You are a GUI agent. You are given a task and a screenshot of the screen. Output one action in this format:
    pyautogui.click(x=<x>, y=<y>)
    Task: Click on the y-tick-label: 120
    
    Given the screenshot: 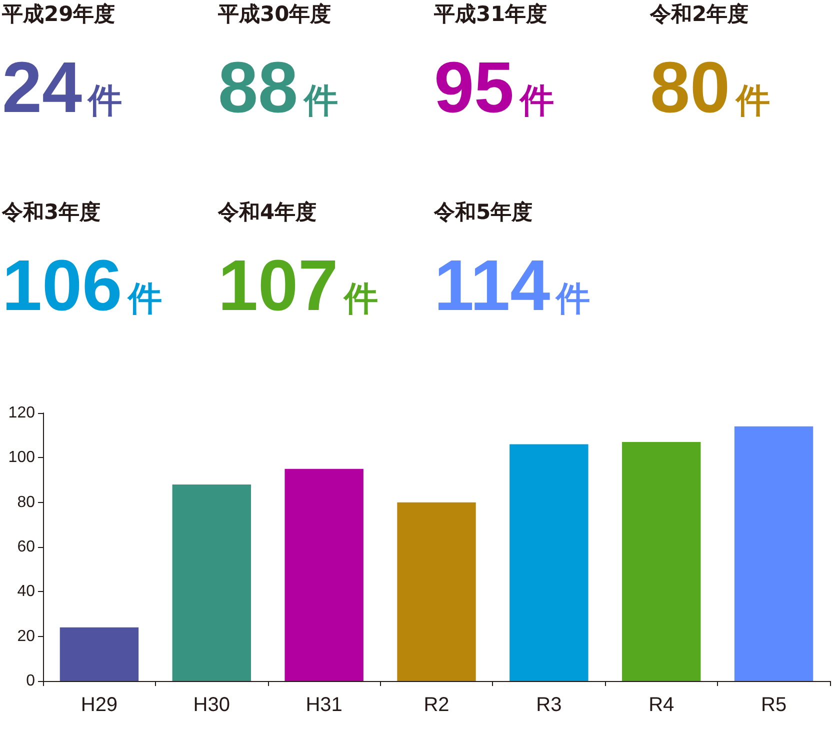 What is the action you would take?
    pyautogui.click(x=22, y=413)
    